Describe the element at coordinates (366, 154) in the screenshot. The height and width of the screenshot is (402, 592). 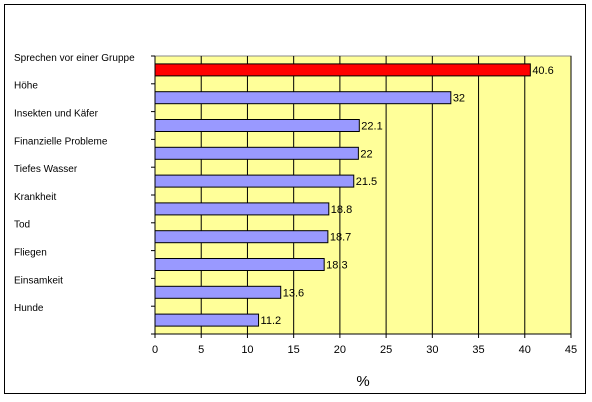
I see `data-label: 22` at that location.